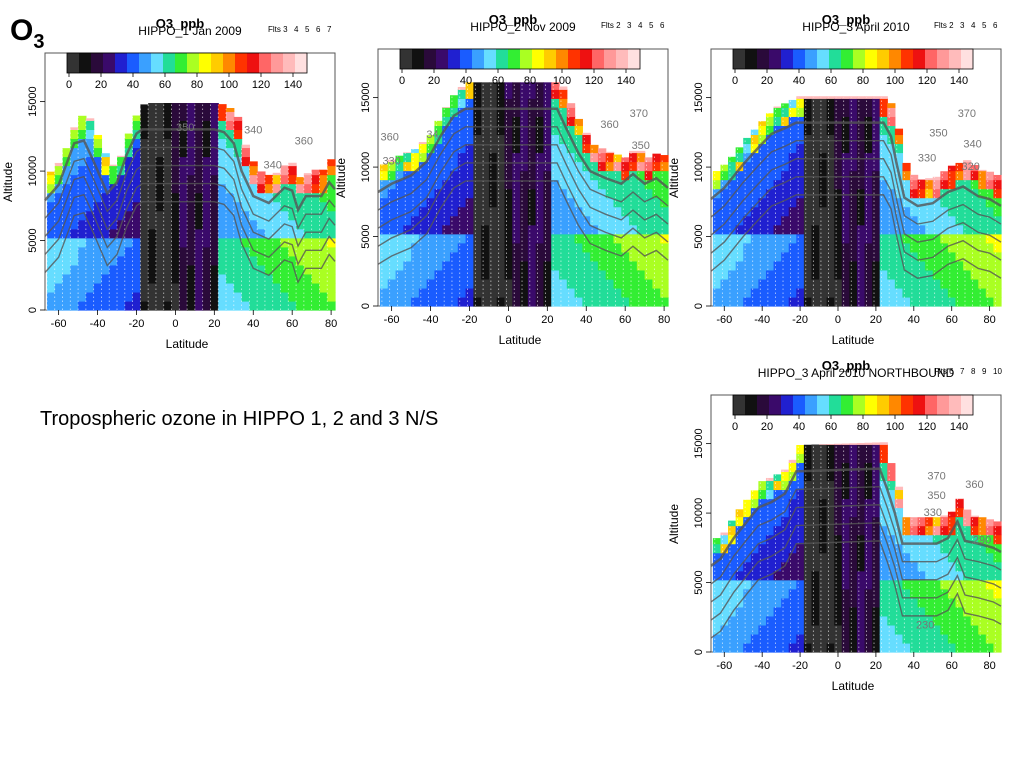 The image size is (1024, 768). I want to click on colorbar-tick-label: 80, so click(863, 427).